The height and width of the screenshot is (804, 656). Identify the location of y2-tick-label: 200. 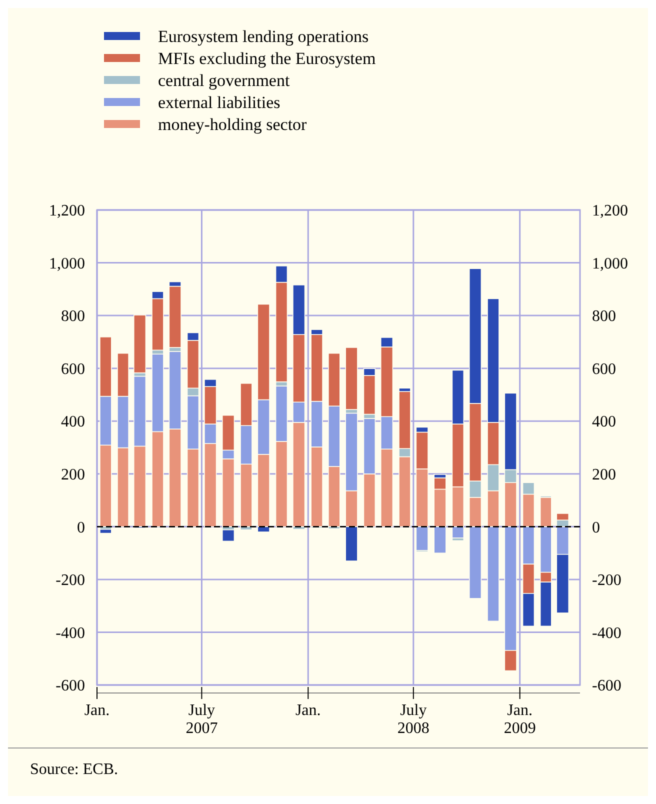
(604, 475).